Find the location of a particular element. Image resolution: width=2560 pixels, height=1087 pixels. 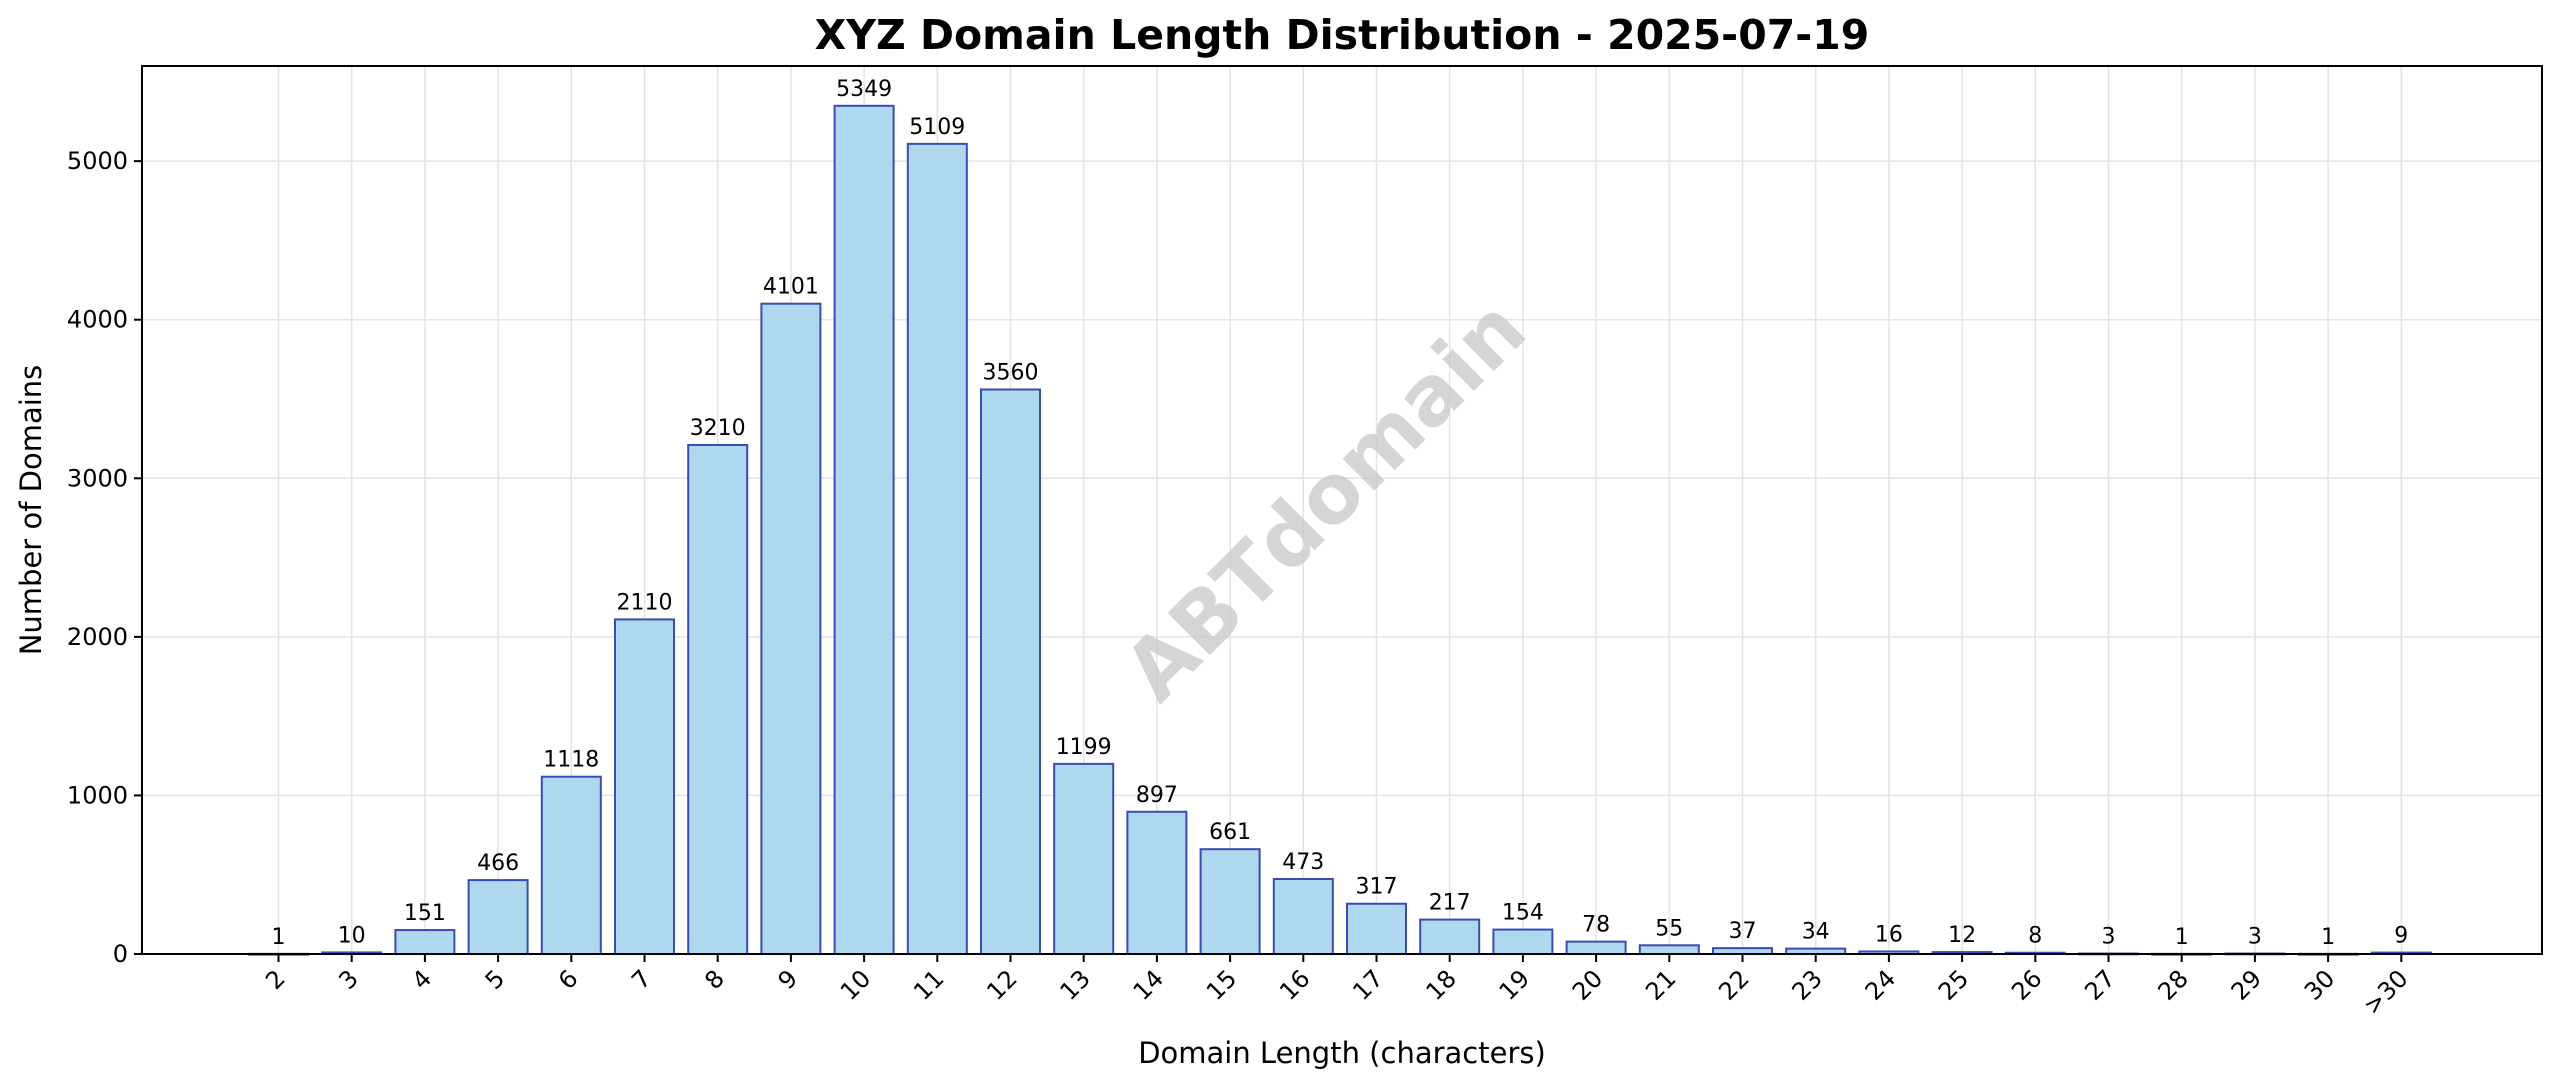

bar-value-label: 1199 is located at coordinates (1084, 747).